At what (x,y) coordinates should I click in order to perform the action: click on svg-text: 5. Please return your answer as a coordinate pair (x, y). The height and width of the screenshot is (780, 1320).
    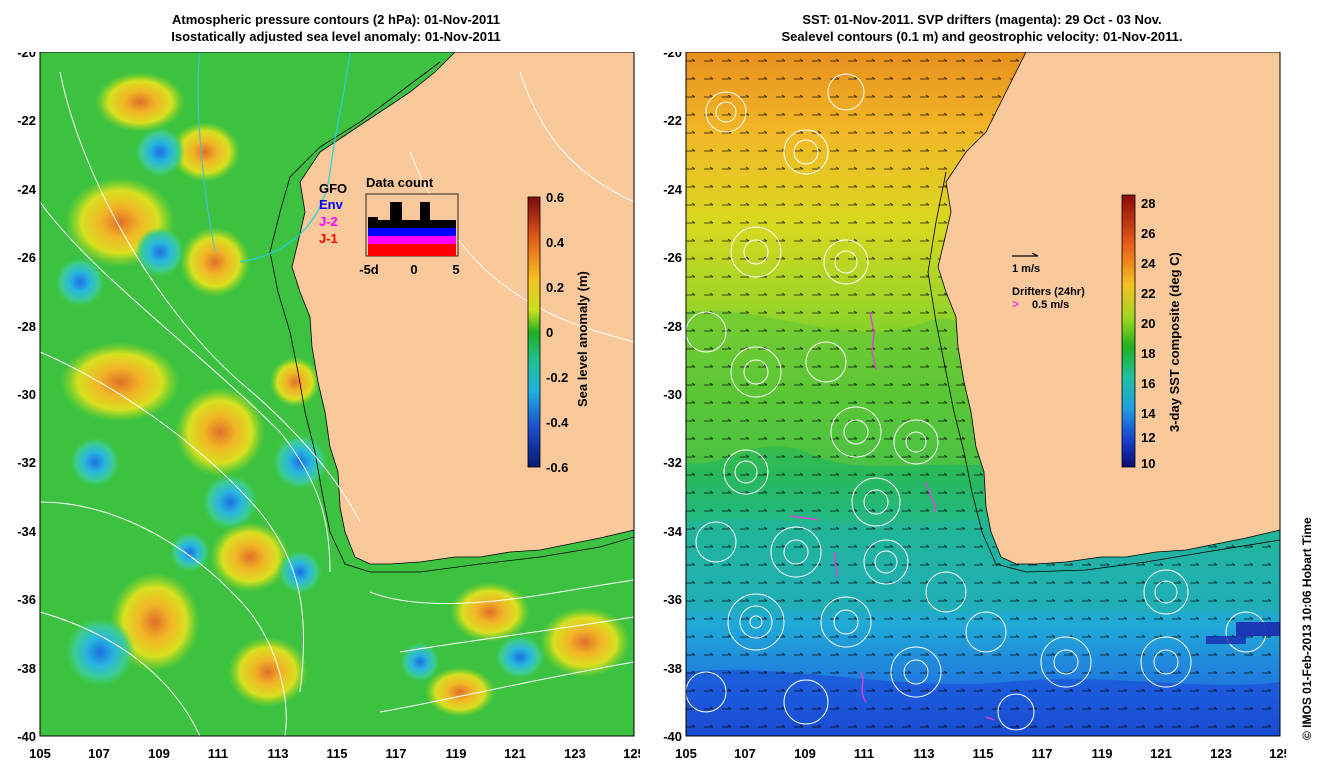
    Looking at the image, I should click on (455, 269).